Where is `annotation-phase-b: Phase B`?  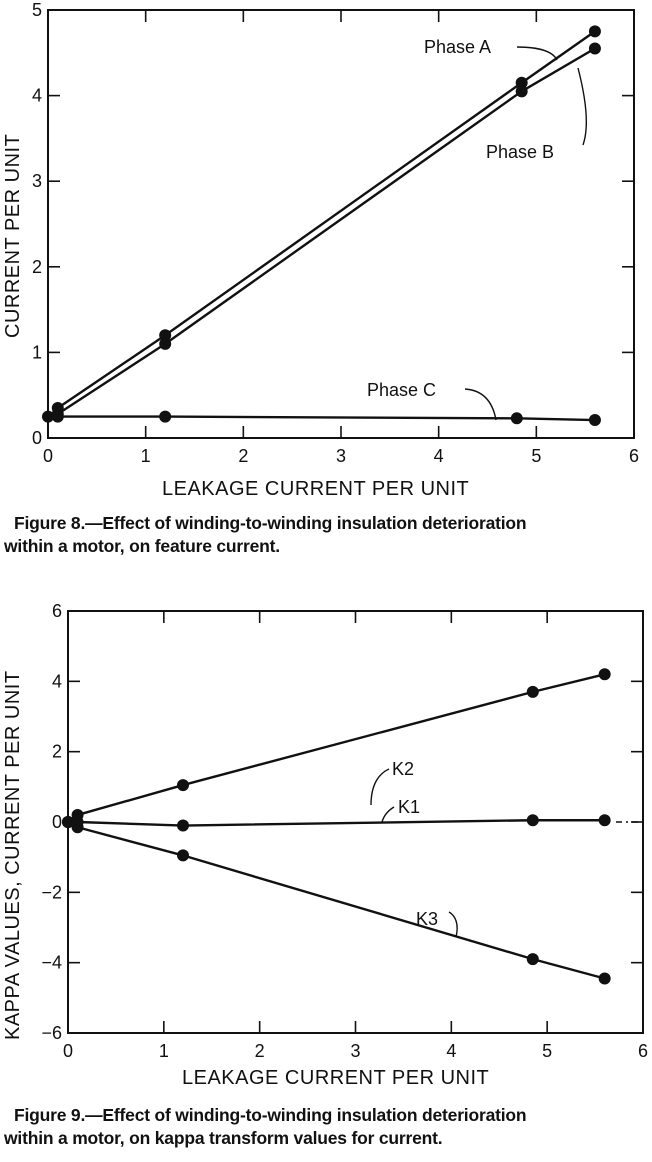 annotation-phase-b: Phase B is located at coordinates (537, 114).